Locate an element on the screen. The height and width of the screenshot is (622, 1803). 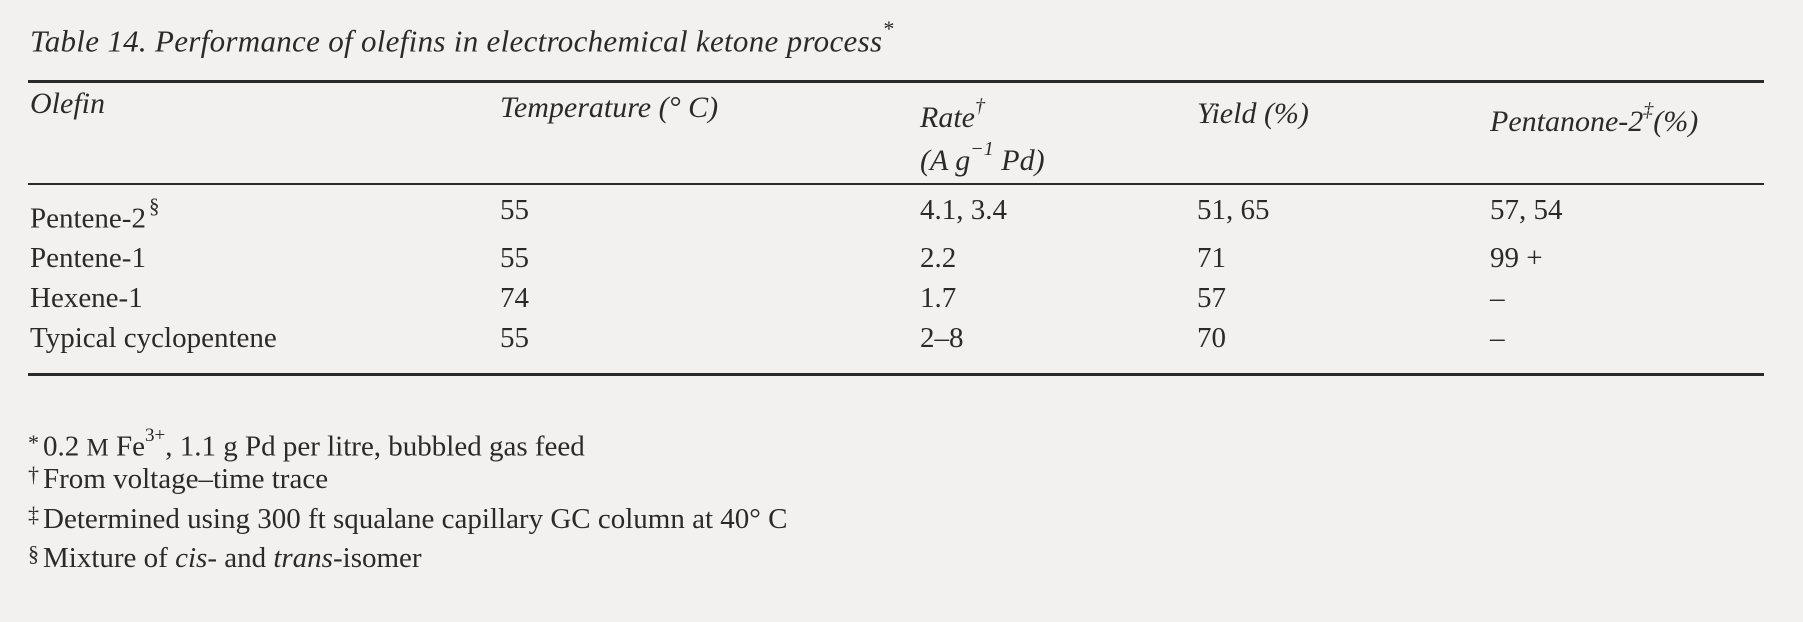
cell-yield: 70 is located at coordinates (1211, 338).